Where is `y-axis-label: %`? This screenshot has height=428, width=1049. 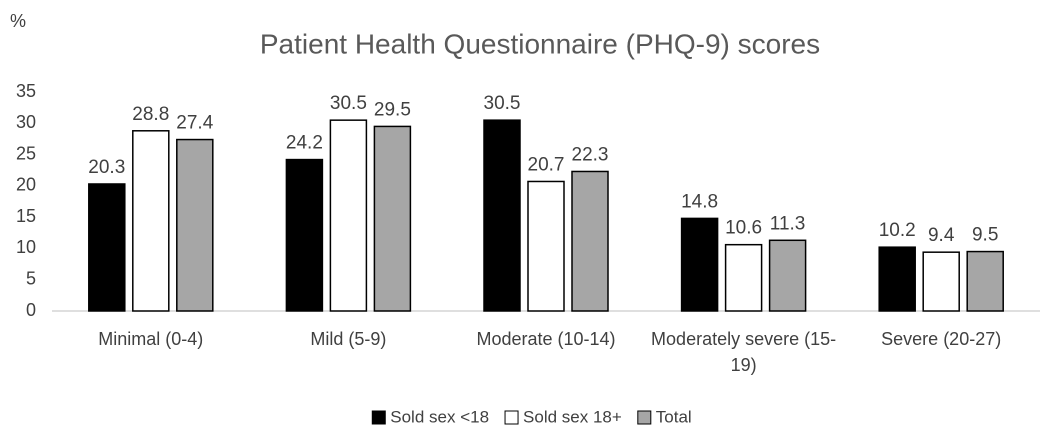
y-axis-label: % is located at coordinates (18, 21).